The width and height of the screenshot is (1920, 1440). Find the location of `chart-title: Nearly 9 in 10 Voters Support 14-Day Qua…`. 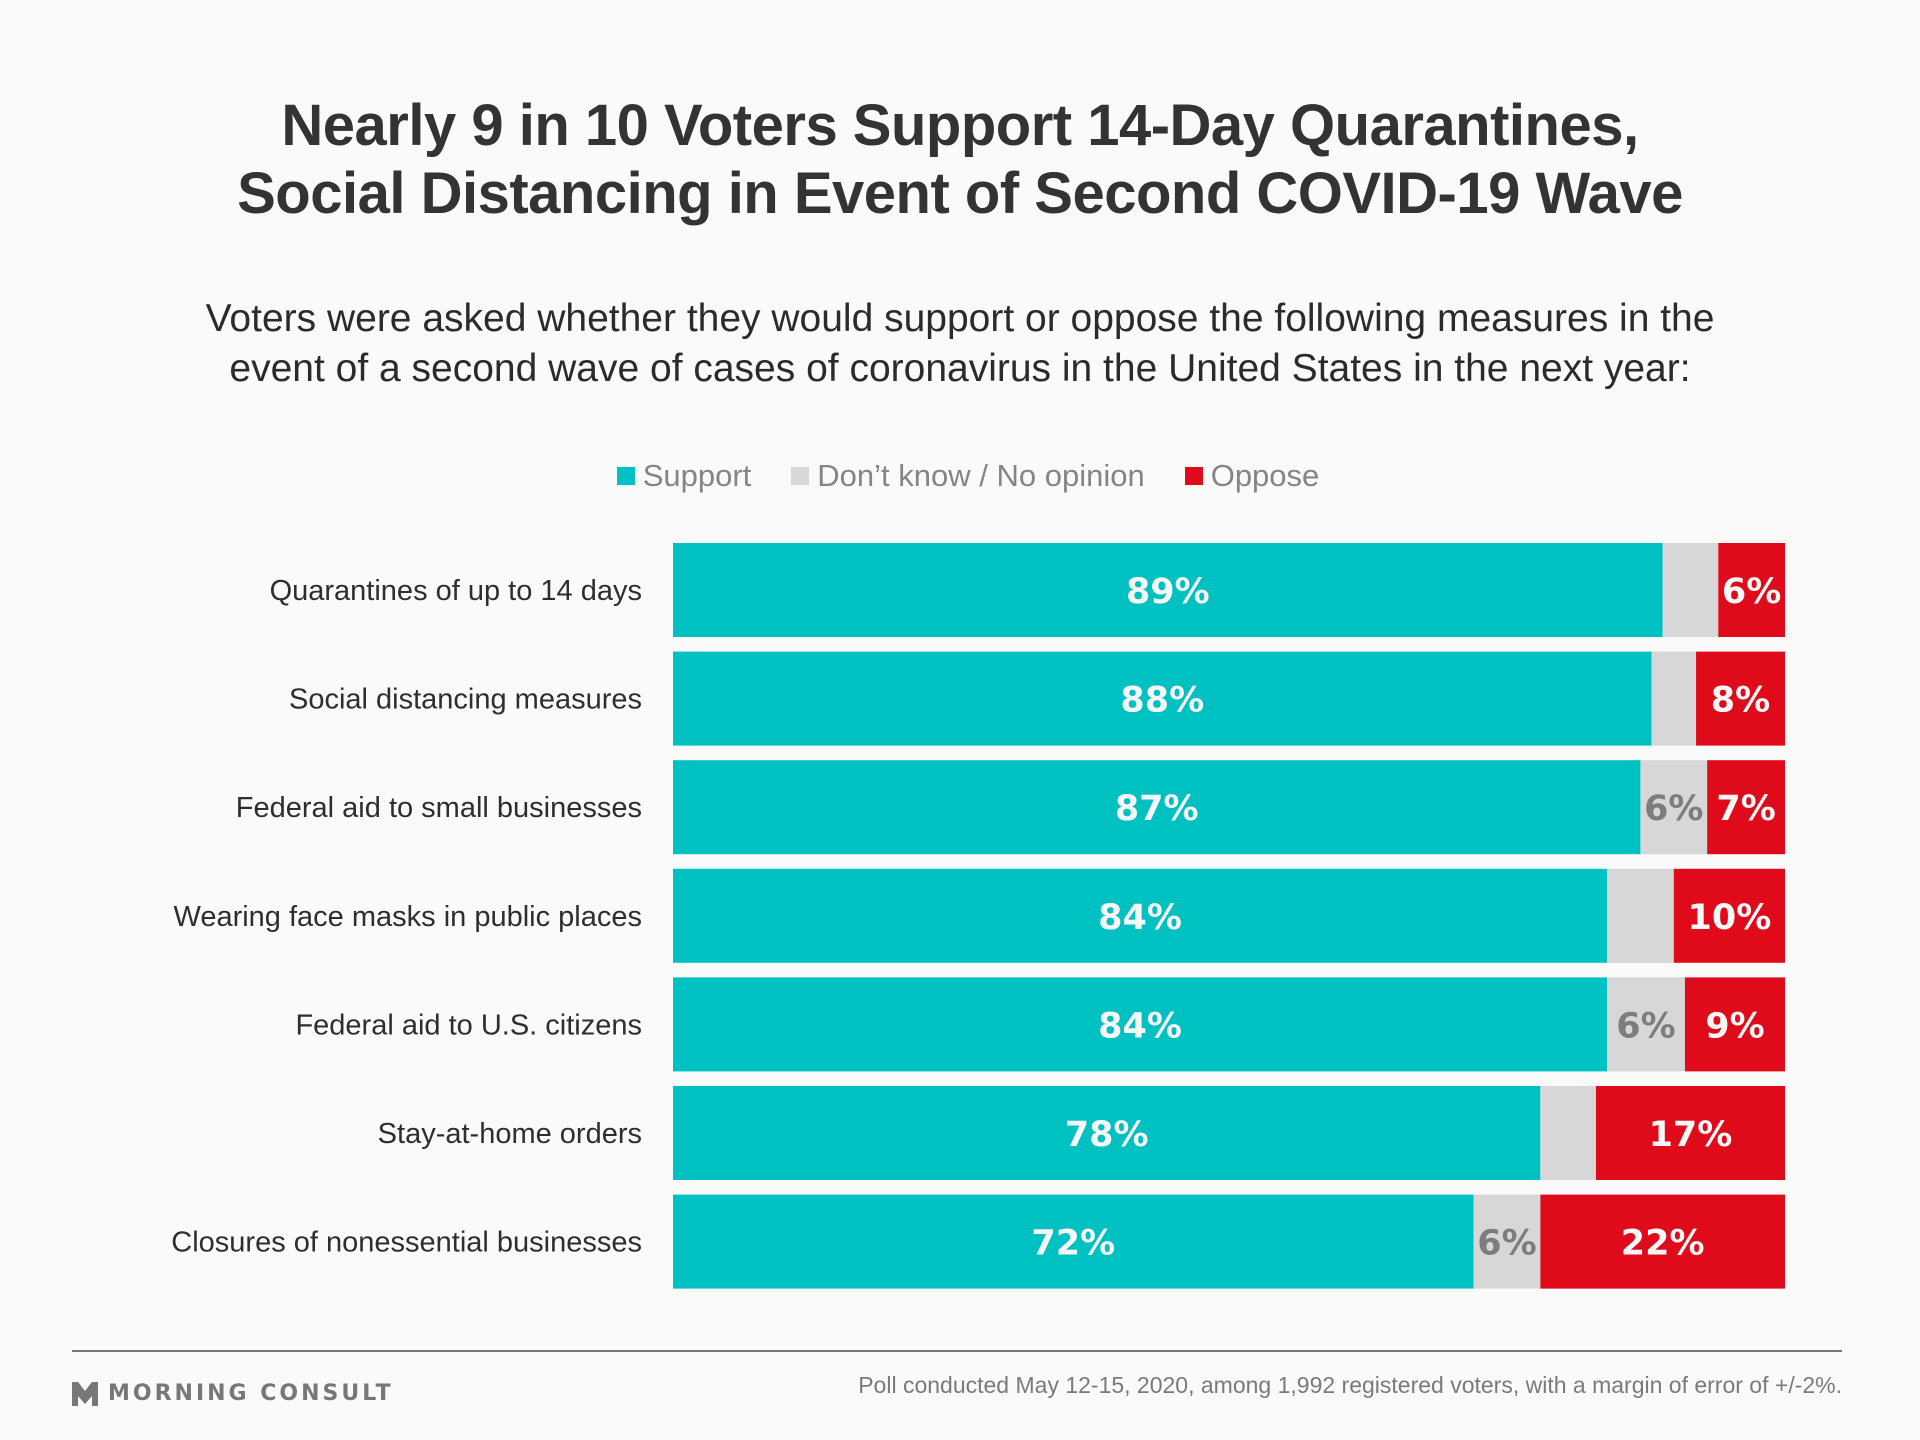

chart-title: Nearly 9 in 10 Voters Support 14-Day Qua… is located at coordinates (960, 160).